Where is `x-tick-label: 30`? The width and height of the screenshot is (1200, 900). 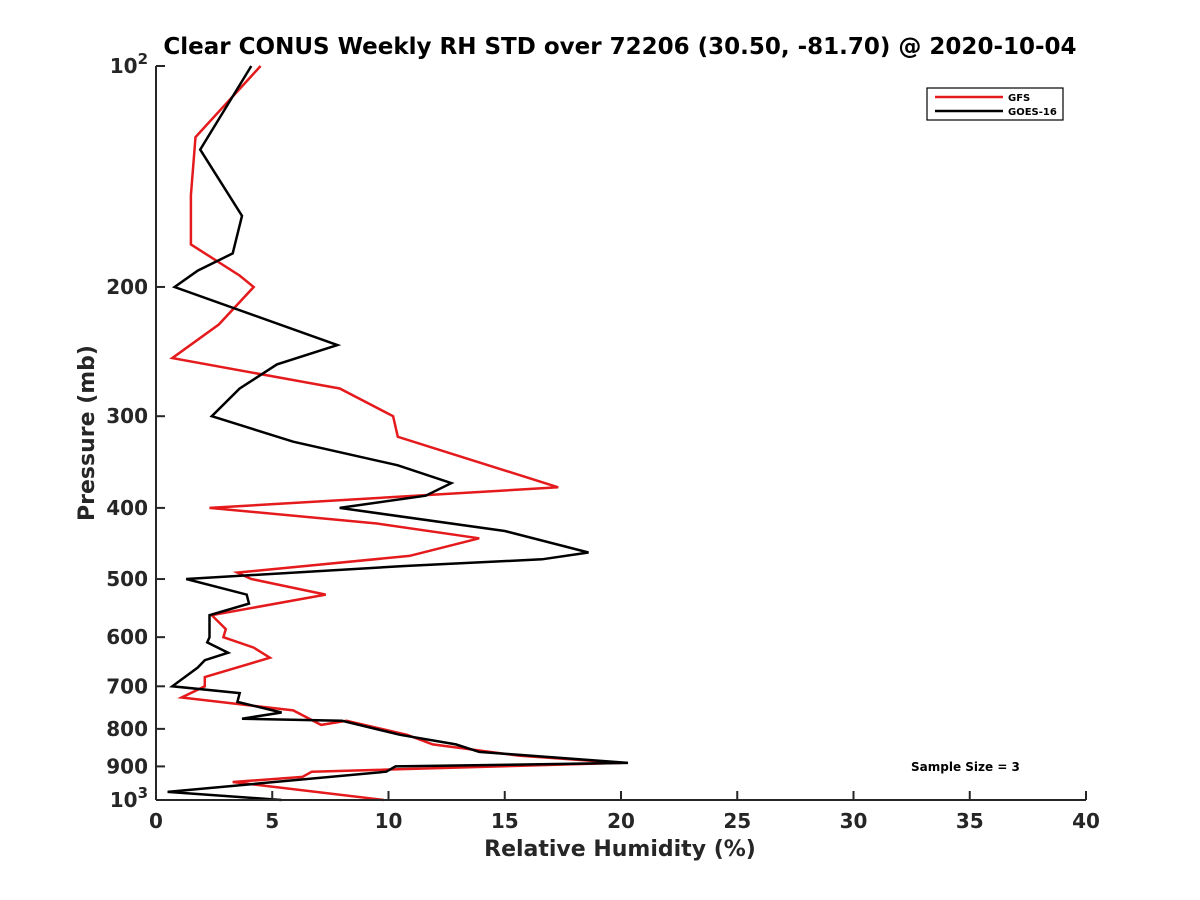
x-tick-label: 30 is located at coordinates (854, 821).